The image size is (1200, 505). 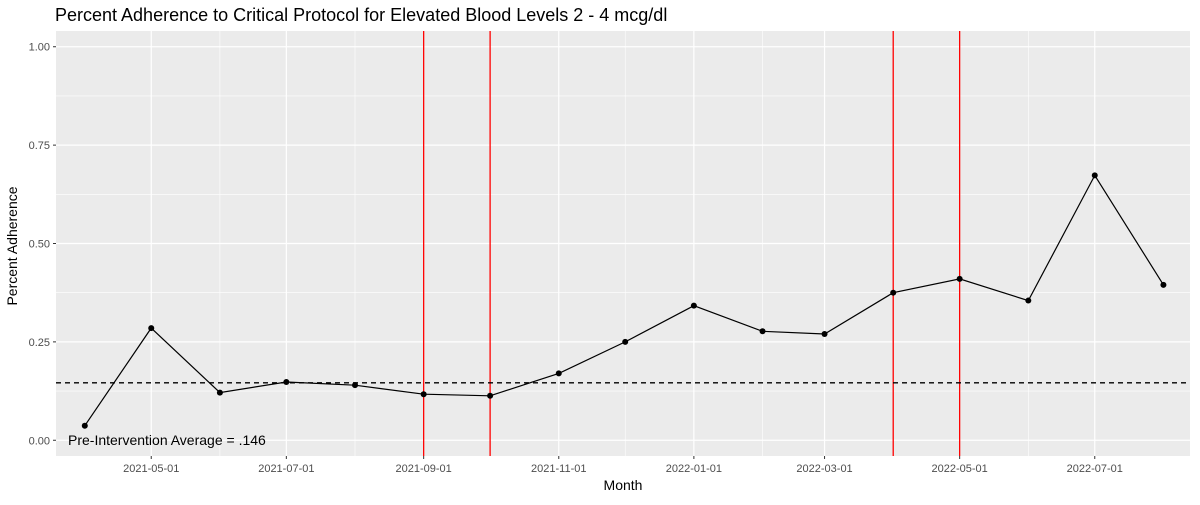 I want to click on y-tick-label: 0.50, so click(x=39, y=245).